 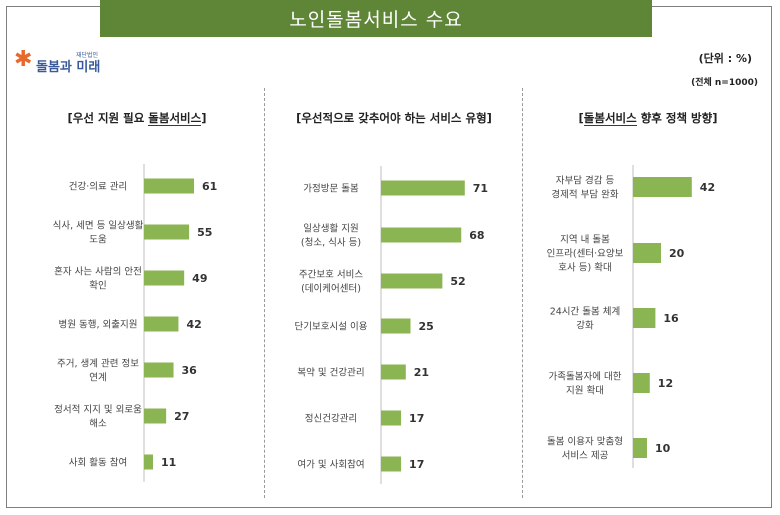 I want to click on panel-title-3: [돌봄서비스 향후 정책 방향], so click(x=648, y=118).